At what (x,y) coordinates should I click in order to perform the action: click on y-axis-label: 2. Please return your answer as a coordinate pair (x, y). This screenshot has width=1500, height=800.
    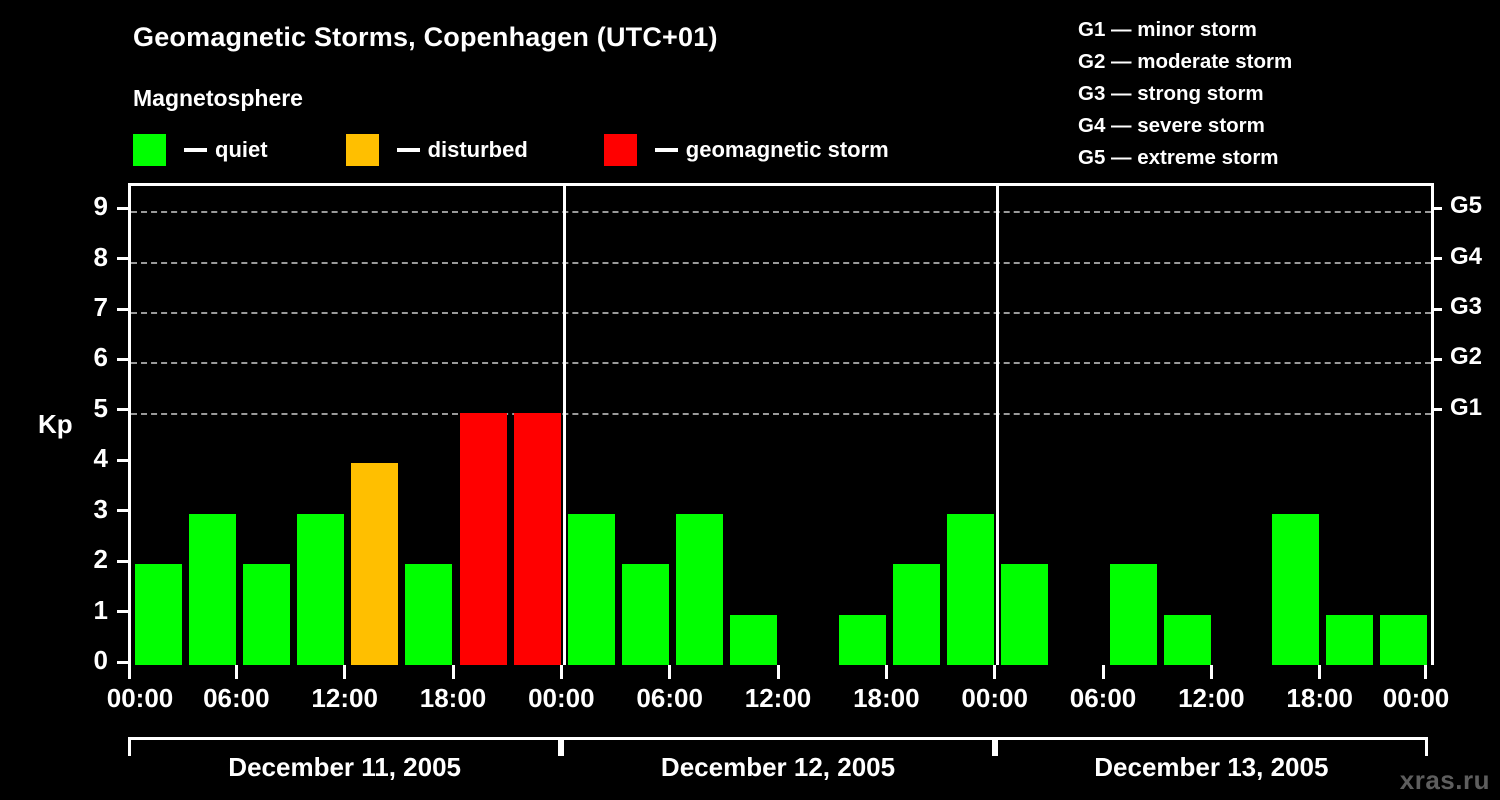
    Looking at the image, I should click on (100, 559).